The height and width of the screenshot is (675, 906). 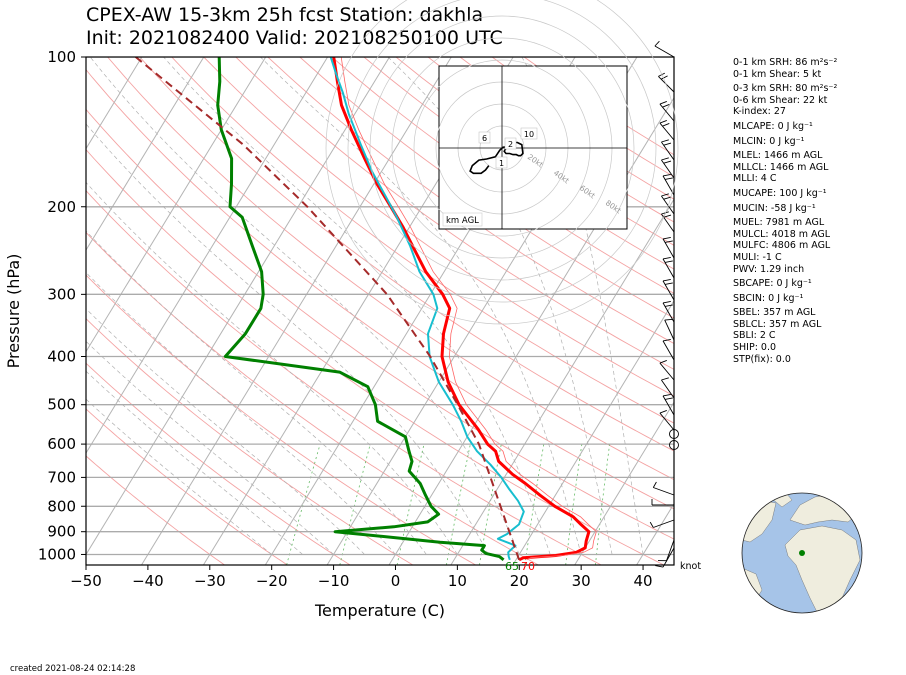 What do you see at coordinates (785, 89) in the screenshot?
I see `index-line: 0-3 km SRH: 80 m²s⁻²` at bounding box center [785, 89].